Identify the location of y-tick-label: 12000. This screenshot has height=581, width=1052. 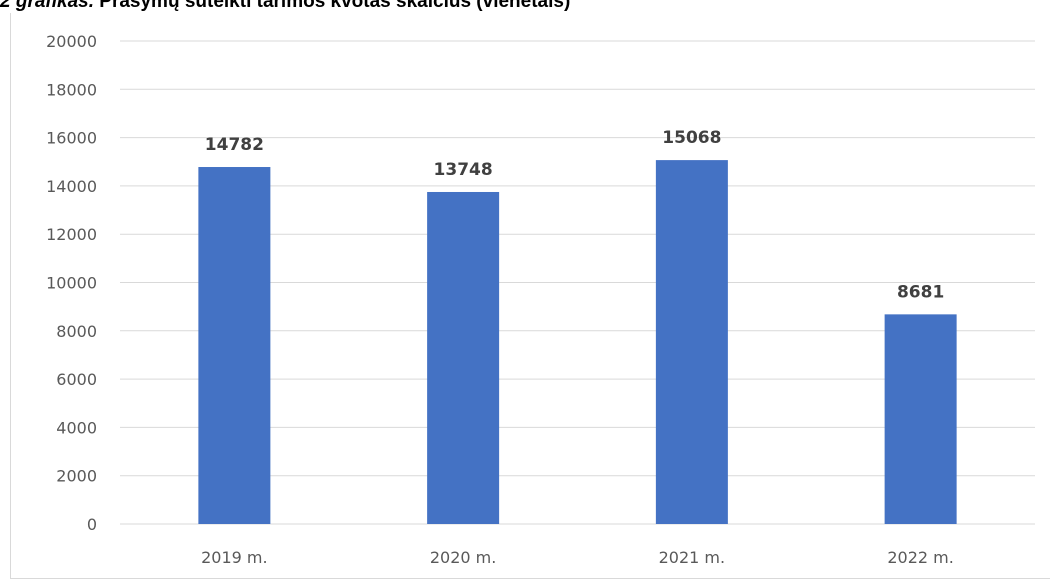
(71, 234).